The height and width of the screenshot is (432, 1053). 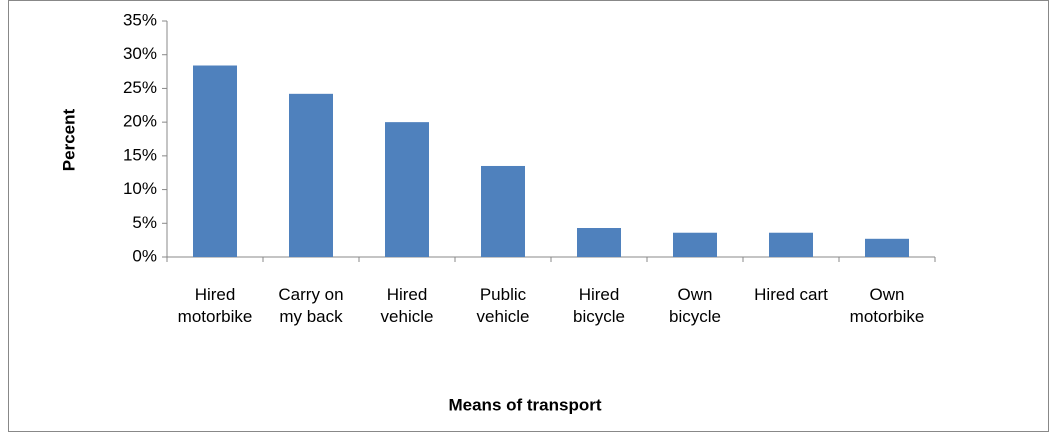 I want to click on x-tick-label: Hired bicycle, so click(x=599, y=305).